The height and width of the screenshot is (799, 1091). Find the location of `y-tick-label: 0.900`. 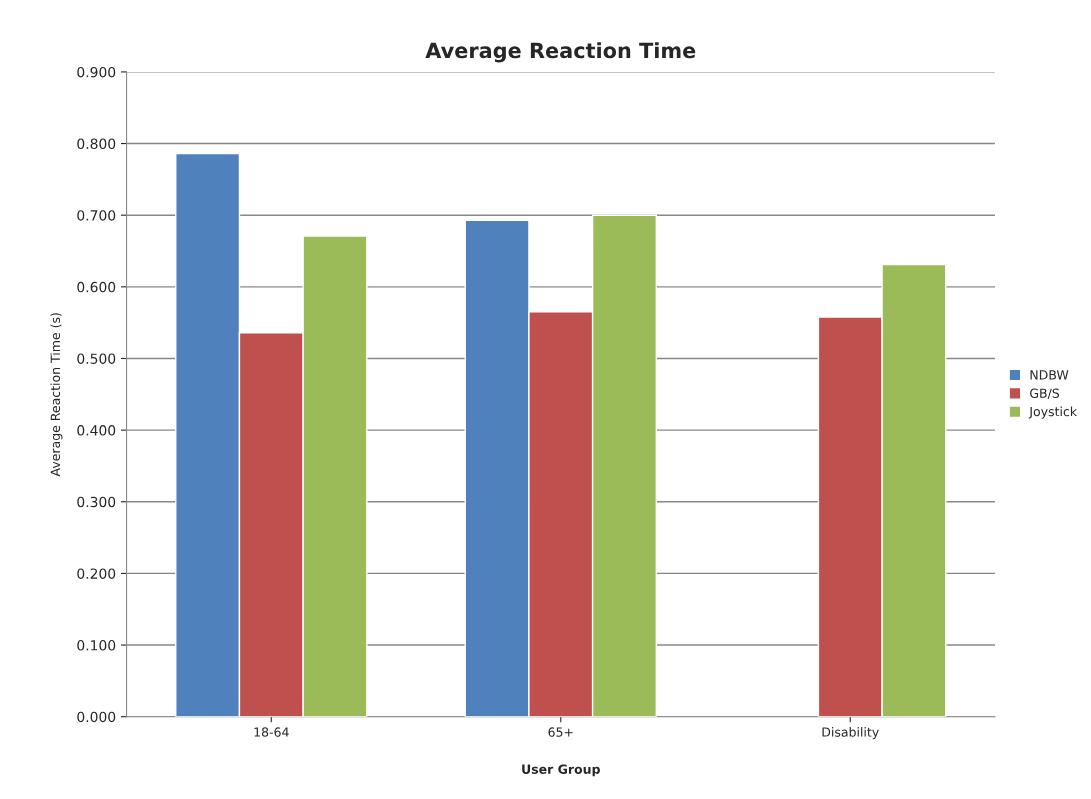

y-tick-label: 0.900 is located at coordinates (96, 72).